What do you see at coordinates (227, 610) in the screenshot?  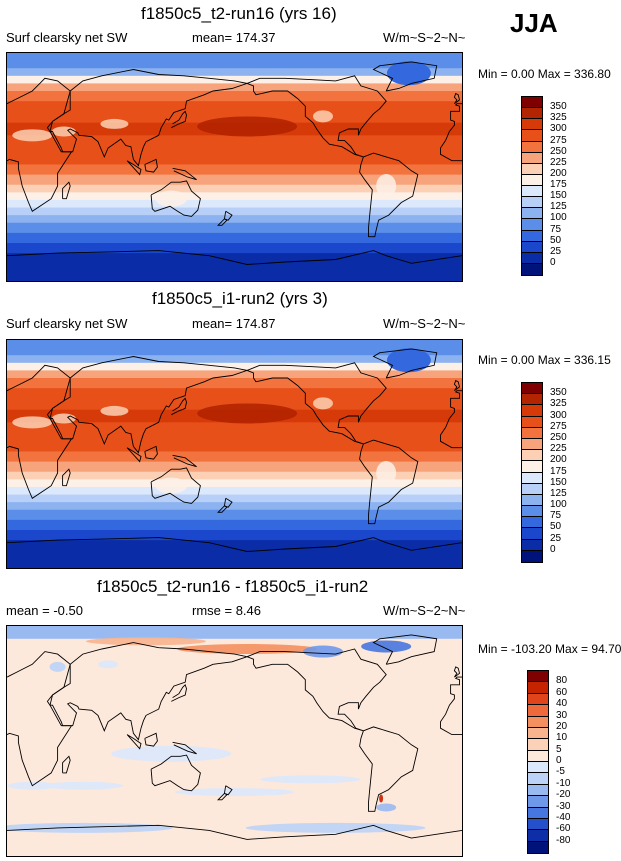 I see `panel-3-rmse-label: rmse = 8.46` at bounding box center [227, 610].